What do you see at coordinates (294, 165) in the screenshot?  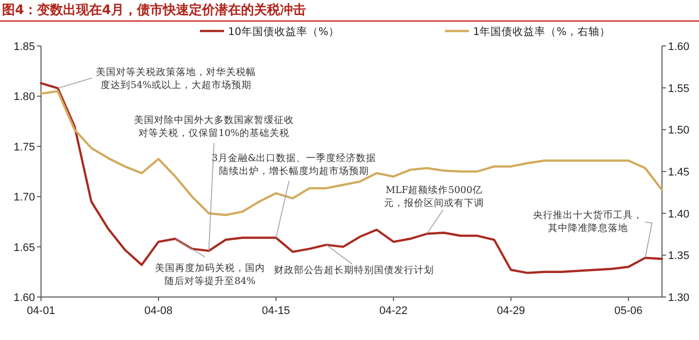 I see `annotation: 3月金融&出口数据、一季度经济数据陆续出炉，增长幅度均超市场预期` at bounding box center [294, 165].